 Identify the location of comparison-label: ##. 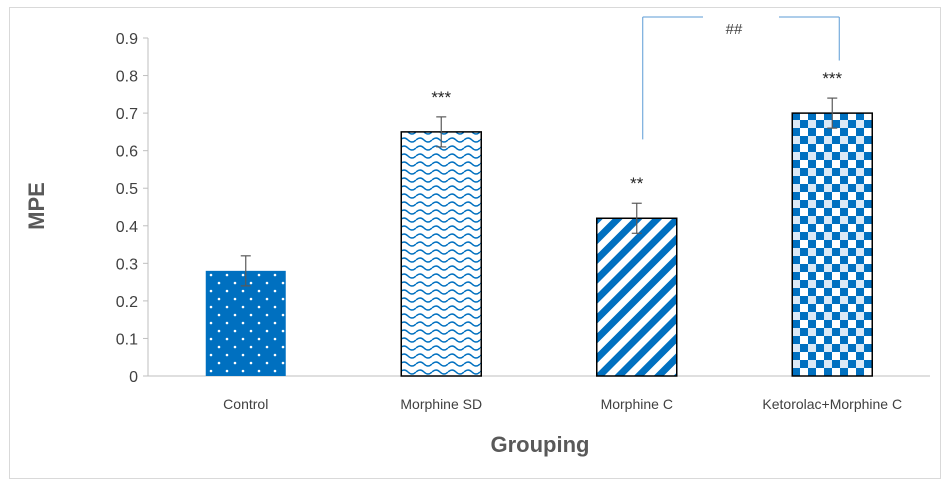
(734, 29).